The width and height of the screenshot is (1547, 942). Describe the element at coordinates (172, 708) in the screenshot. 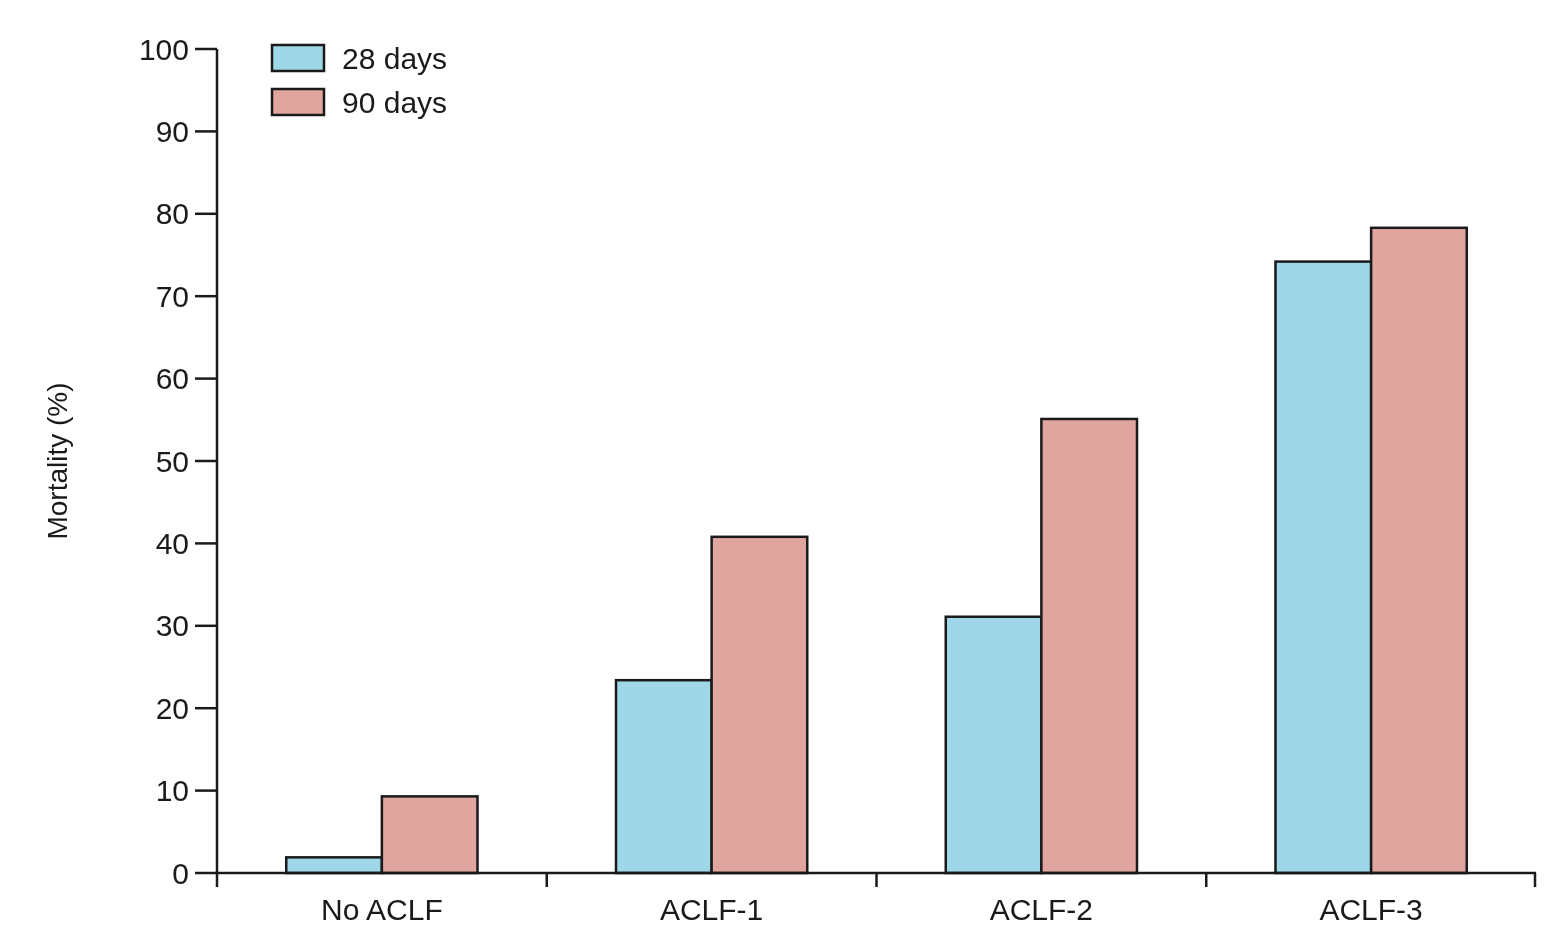

I see `y-tick-label: 20` at that location.